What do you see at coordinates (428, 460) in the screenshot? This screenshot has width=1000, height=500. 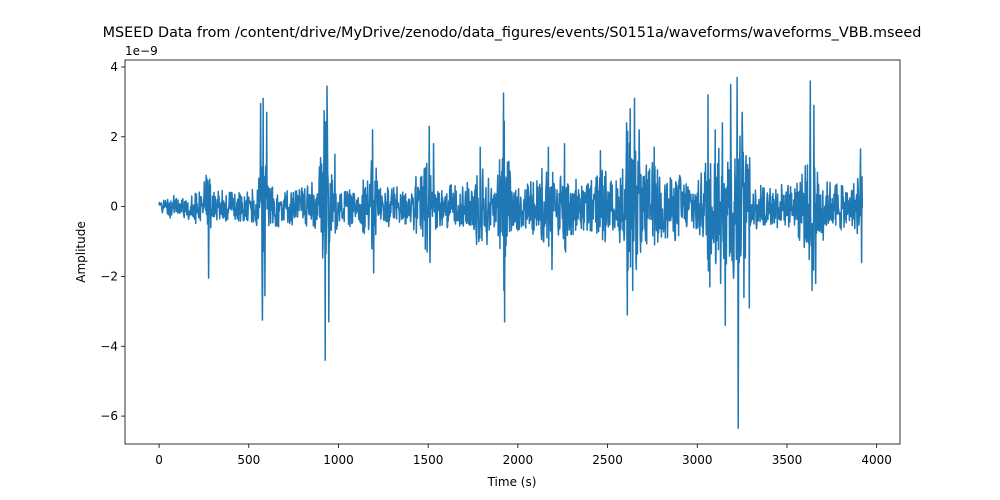 I see `x-tick-label: 1500` at bounding box center [428, 460].